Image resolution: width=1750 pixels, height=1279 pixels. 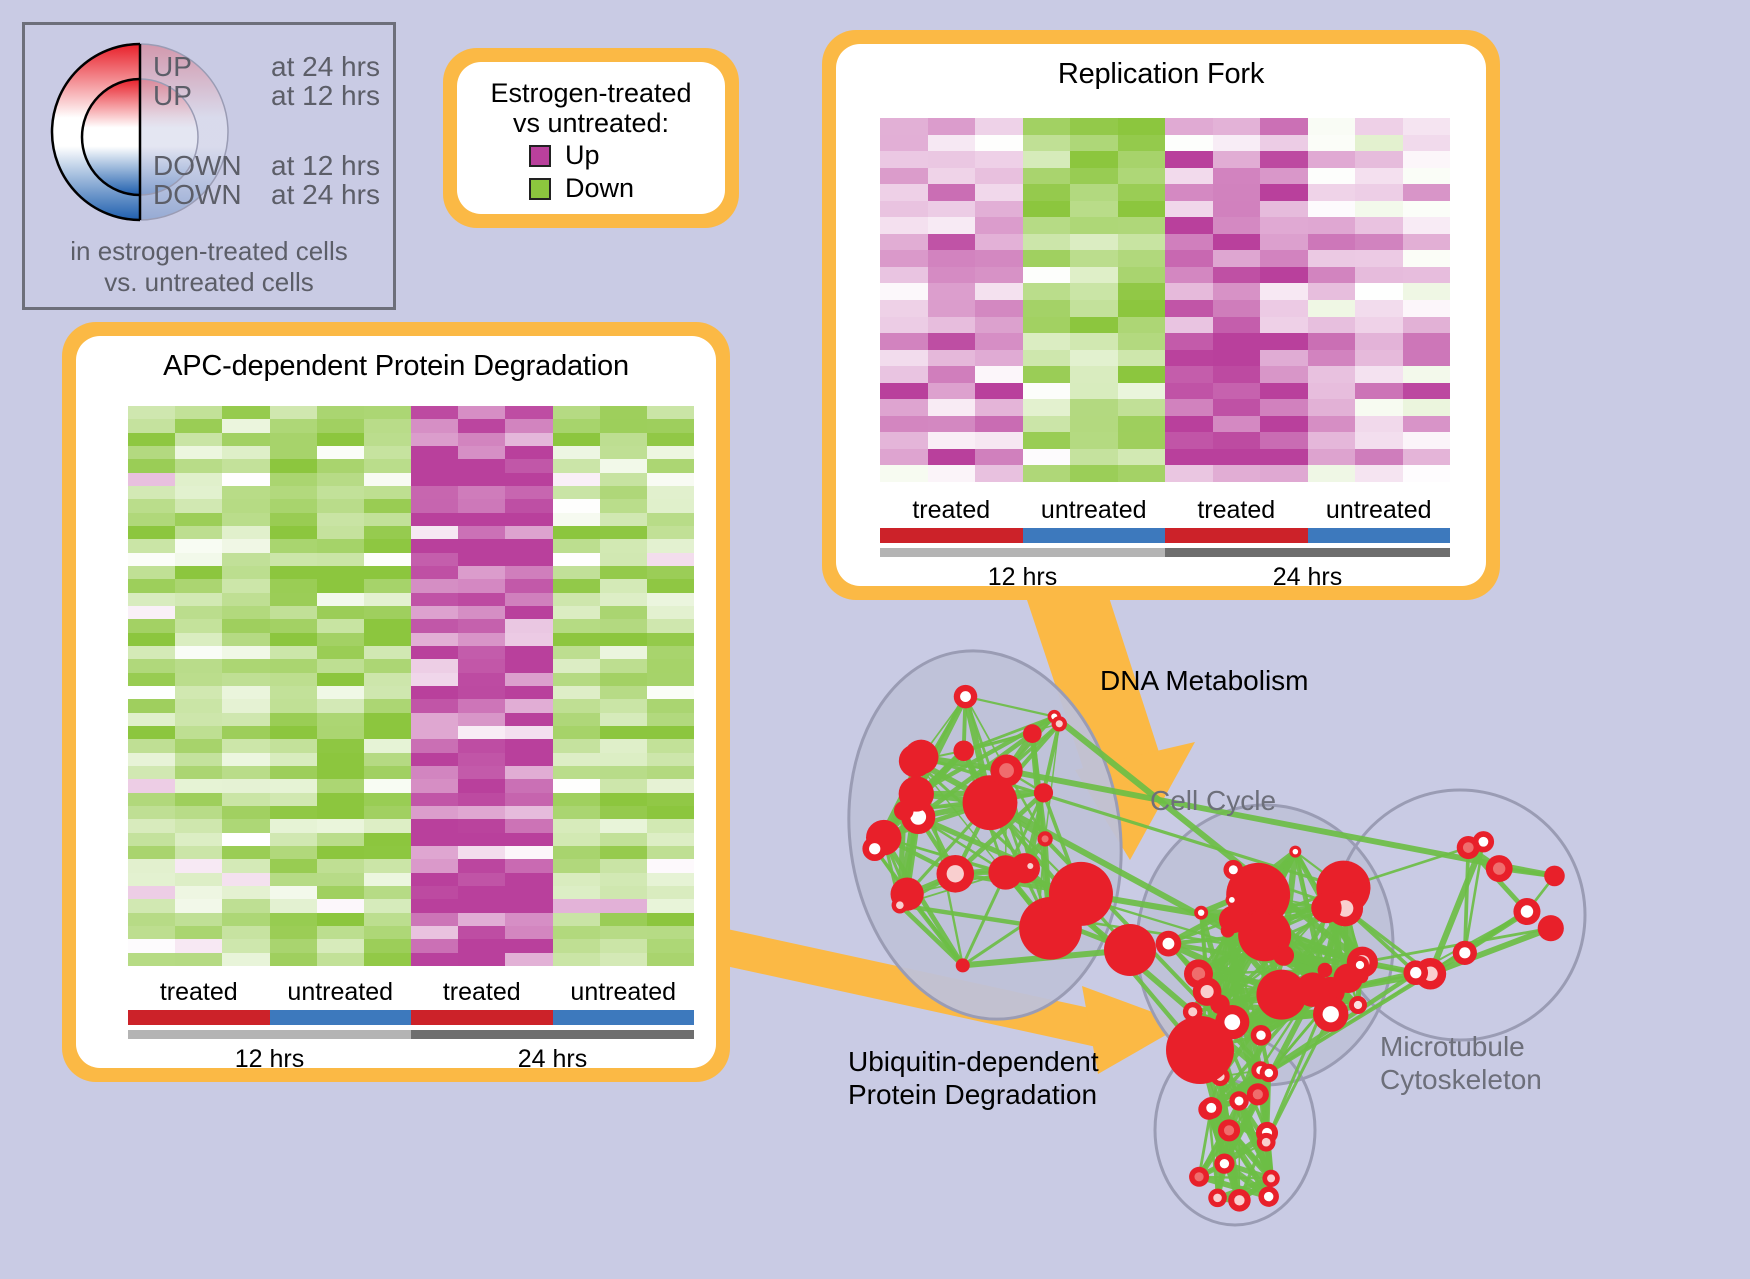 I want to click on network-node, so click(x=1032, y=733).